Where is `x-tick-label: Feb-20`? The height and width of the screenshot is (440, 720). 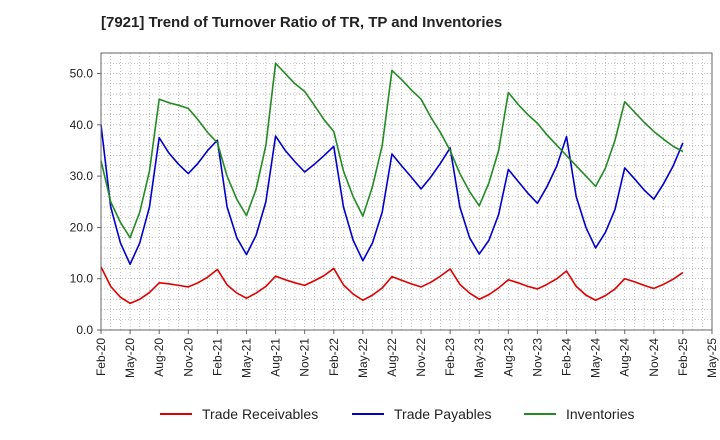 x-tick-label: Feb-20 is located at coordinates (101, 357).